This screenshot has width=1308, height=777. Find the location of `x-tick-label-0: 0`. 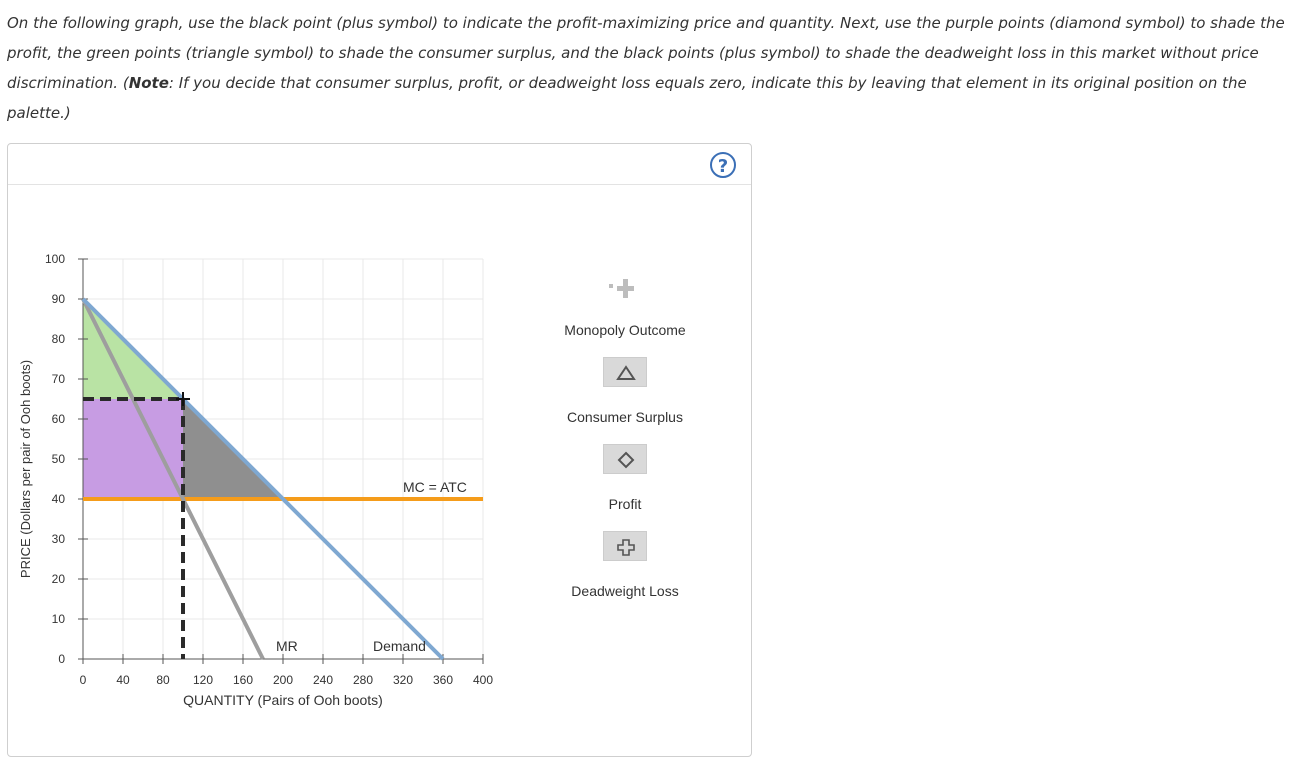

x-tick-label-0: 0 is located at coordinates (83, 680).